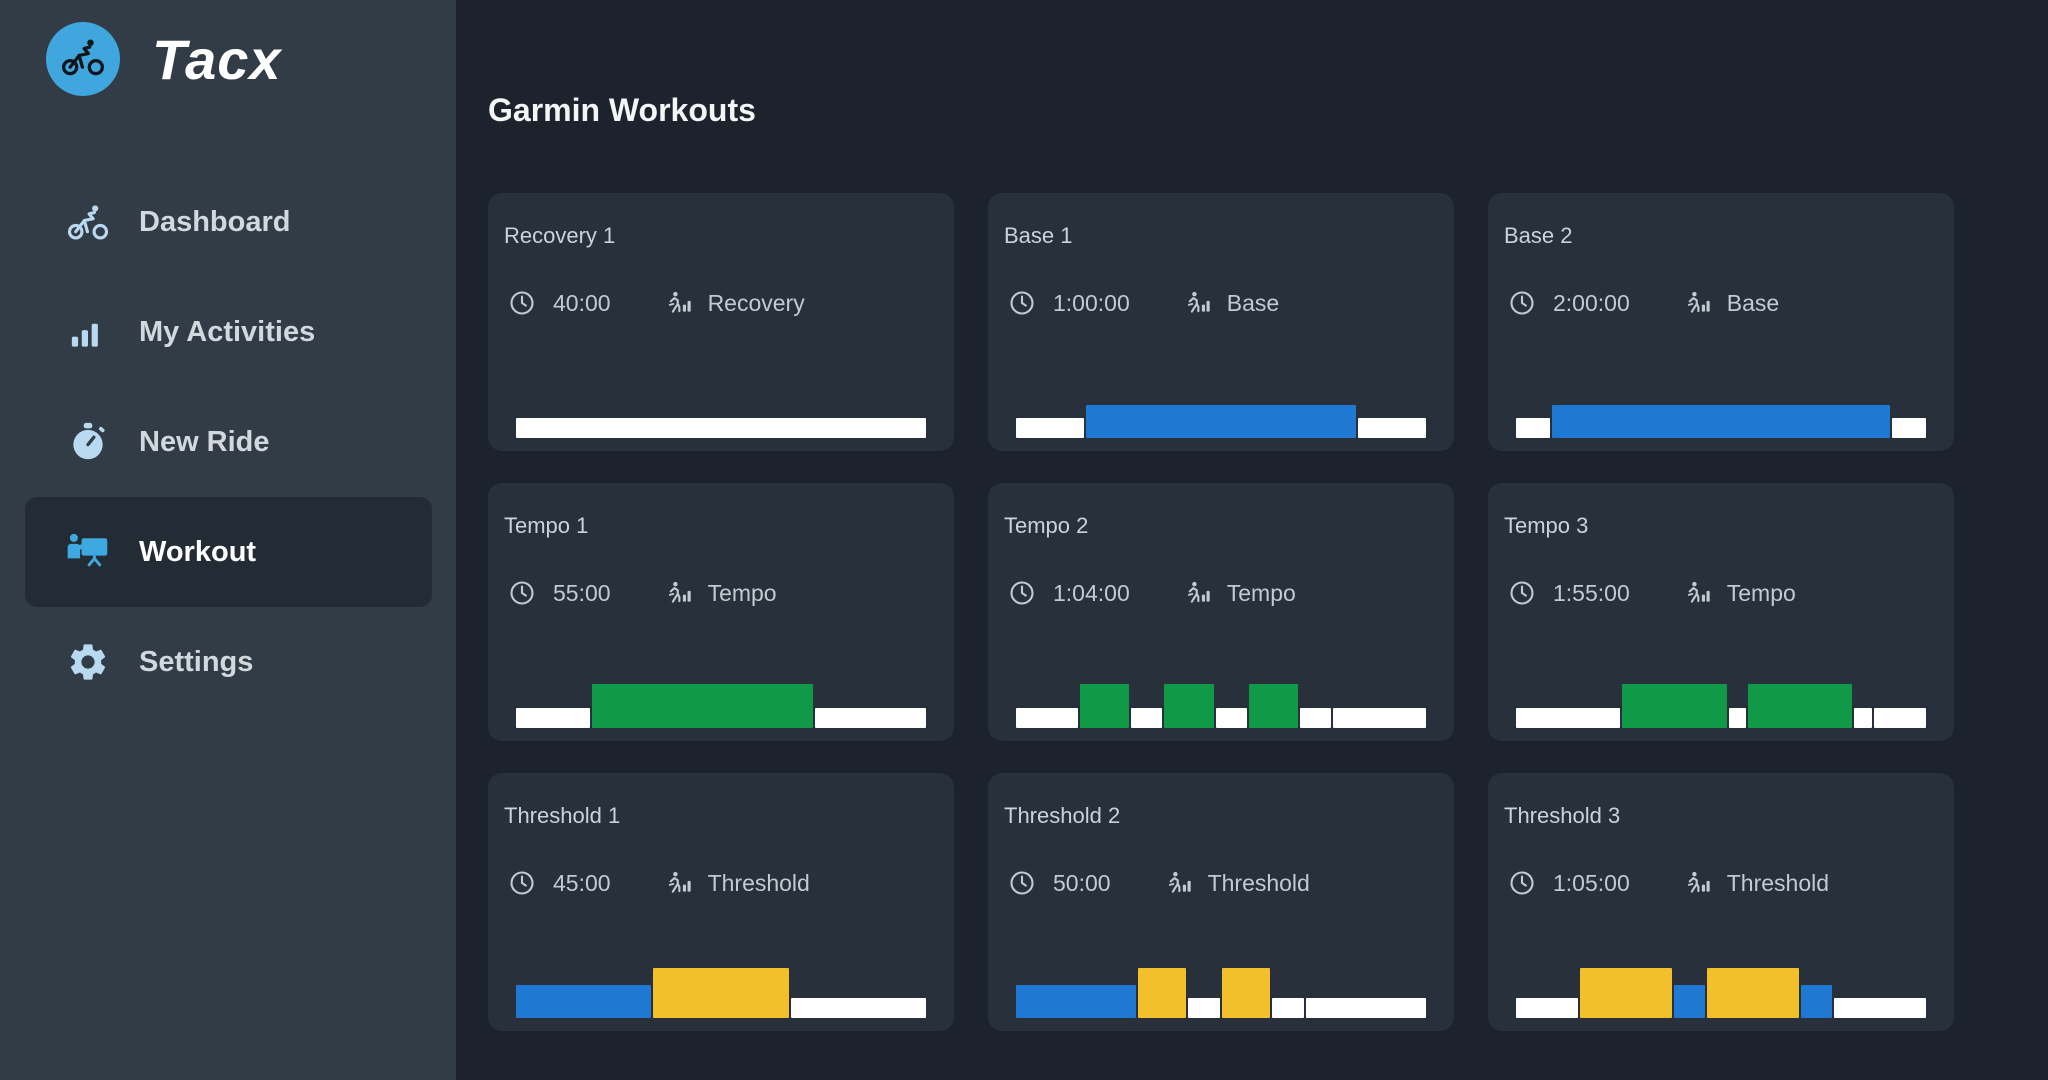 The image size is (2048, 1080). What do you see at coordinates (1546, 525) in the screenshot?
I see `workout-title: Tempo 3` at bounding box center [1546, 525].